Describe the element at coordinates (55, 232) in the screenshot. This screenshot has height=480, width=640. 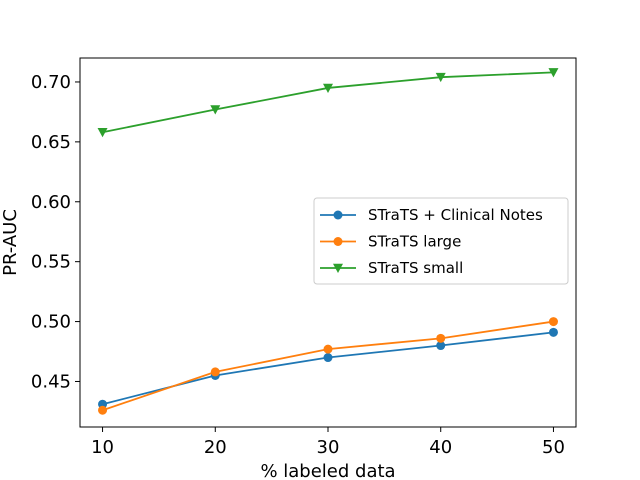
I see `y-axis: 0.45 0.50 0.55 0.60 0.65 0.70` at that location.